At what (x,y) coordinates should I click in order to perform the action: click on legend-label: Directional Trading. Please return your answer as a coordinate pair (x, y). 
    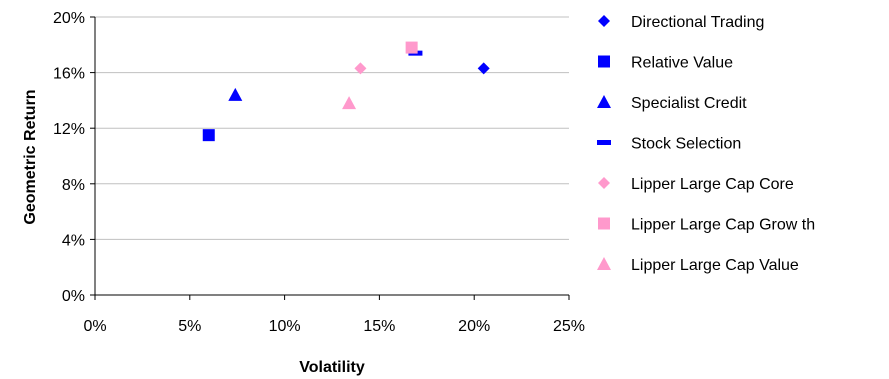
    Looking at the image, I should click on (697, 22).